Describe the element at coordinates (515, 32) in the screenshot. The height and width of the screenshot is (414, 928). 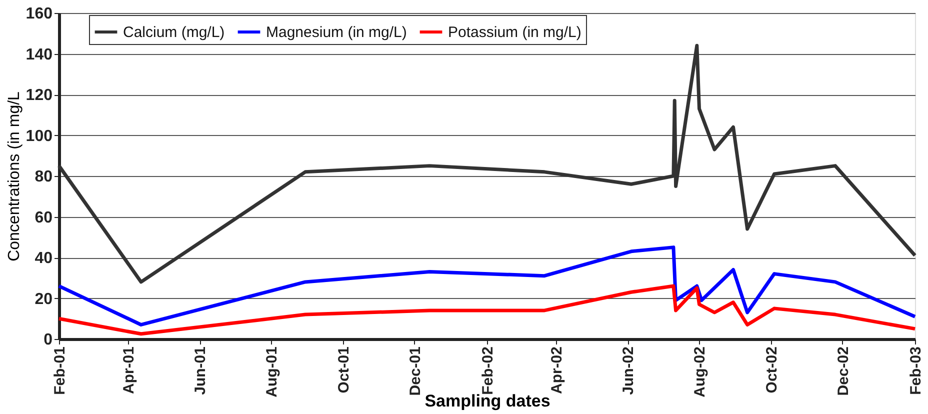
I see `legend-label: Potassium (in mg/L)` at that location.